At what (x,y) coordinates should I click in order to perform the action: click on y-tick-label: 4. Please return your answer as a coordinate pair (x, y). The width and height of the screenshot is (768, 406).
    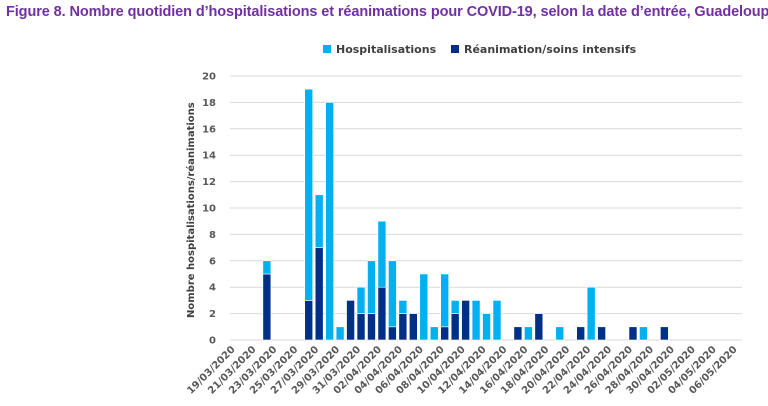
    Looking at the image, I should click on (212, 288).